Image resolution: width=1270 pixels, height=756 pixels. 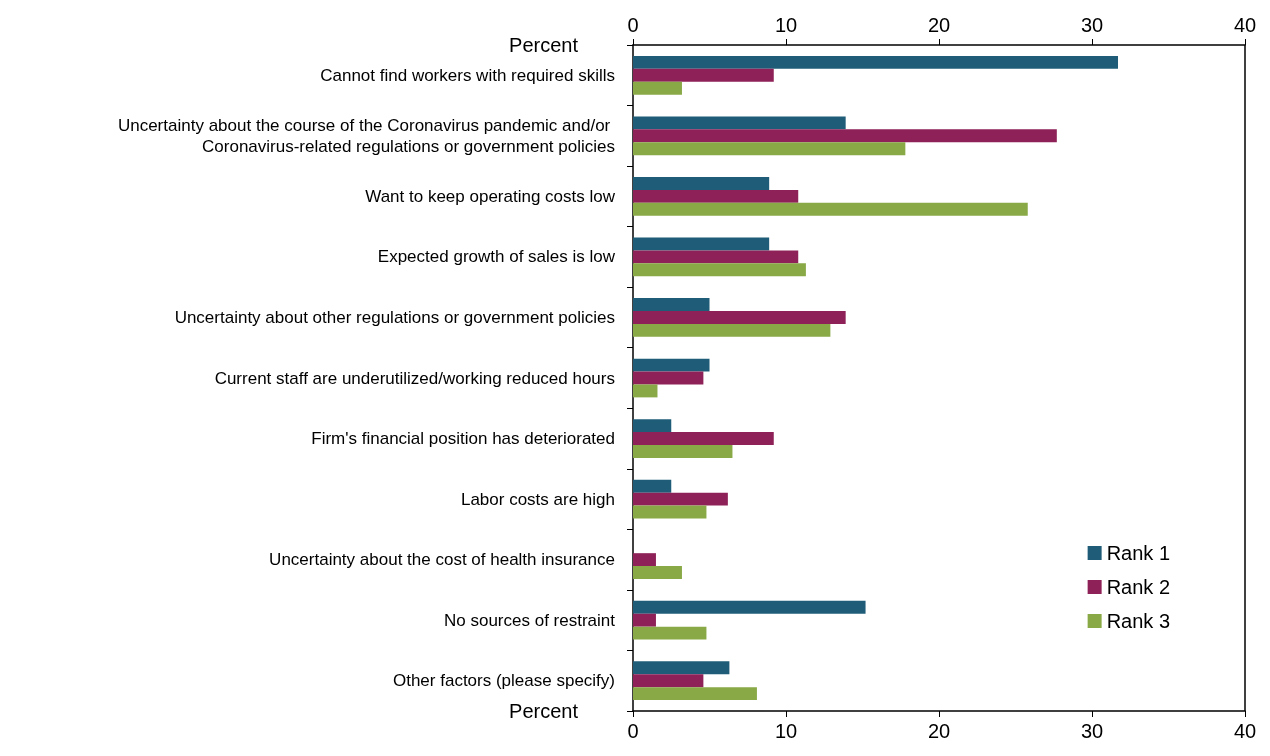 I want to click on x-tick-label: 10, so click(x=786, y=731).